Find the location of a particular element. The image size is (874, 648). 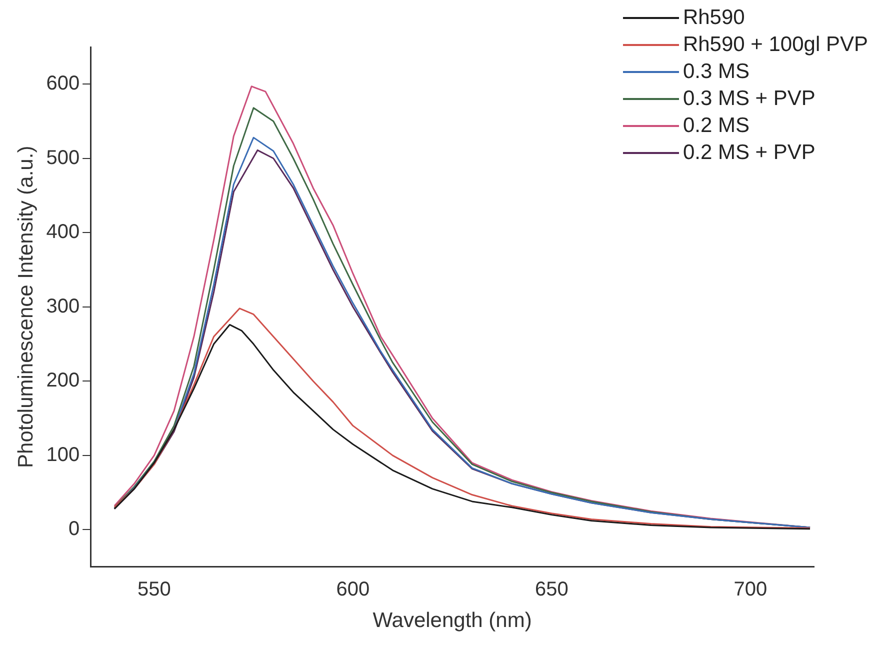

y-tick-label: 200 is located at coordinates (63, 381).